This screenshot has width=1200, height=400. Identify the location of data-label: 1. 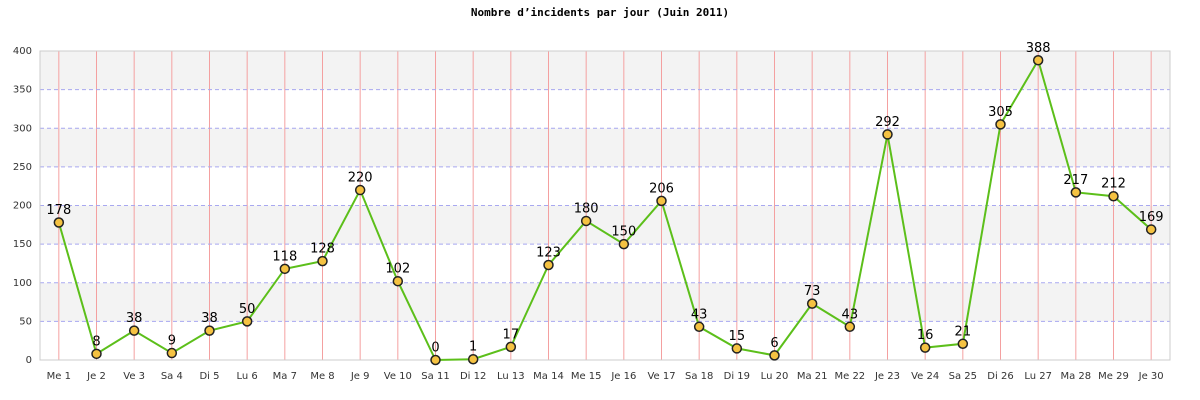
(473, 347).